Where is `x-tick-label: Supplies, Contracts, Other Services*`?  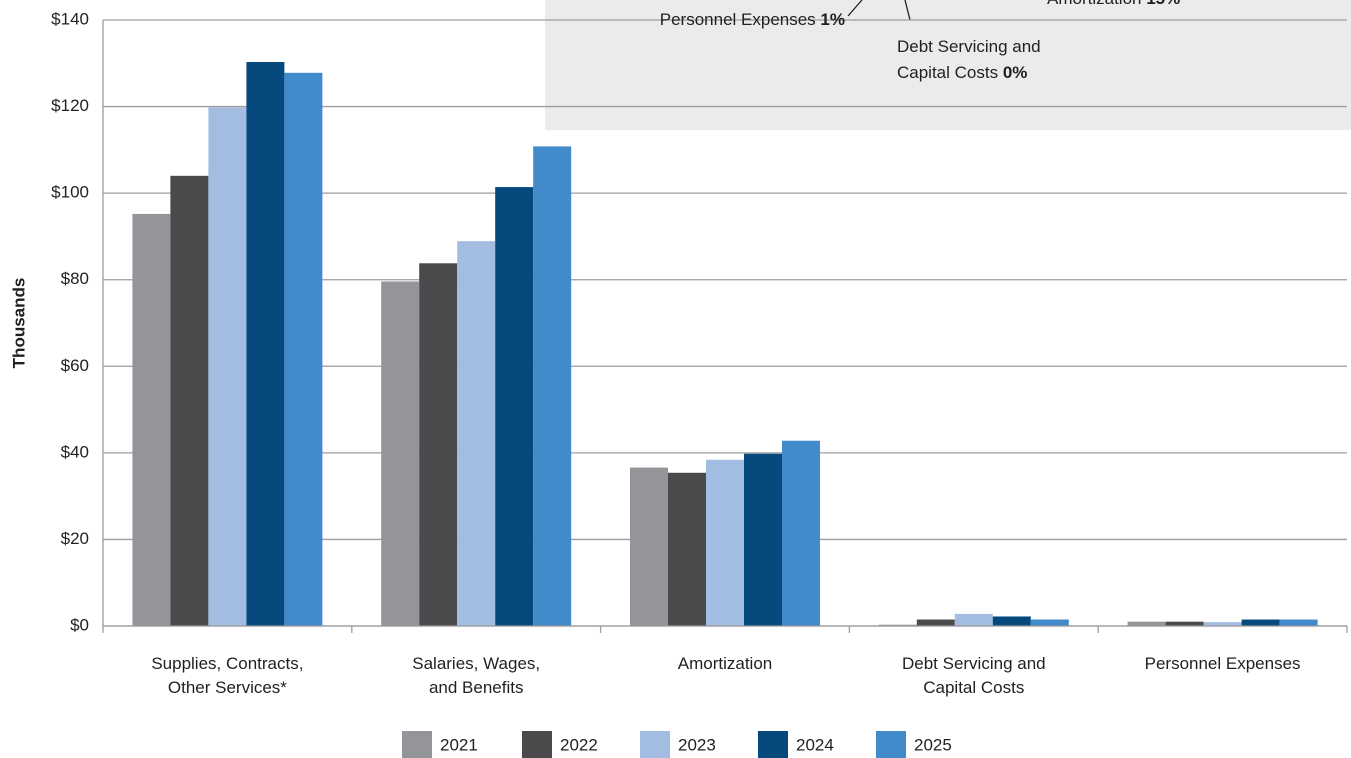
x-tick-label: Supplies, Contracts, Other Services* is located at coordinates (227, 675).